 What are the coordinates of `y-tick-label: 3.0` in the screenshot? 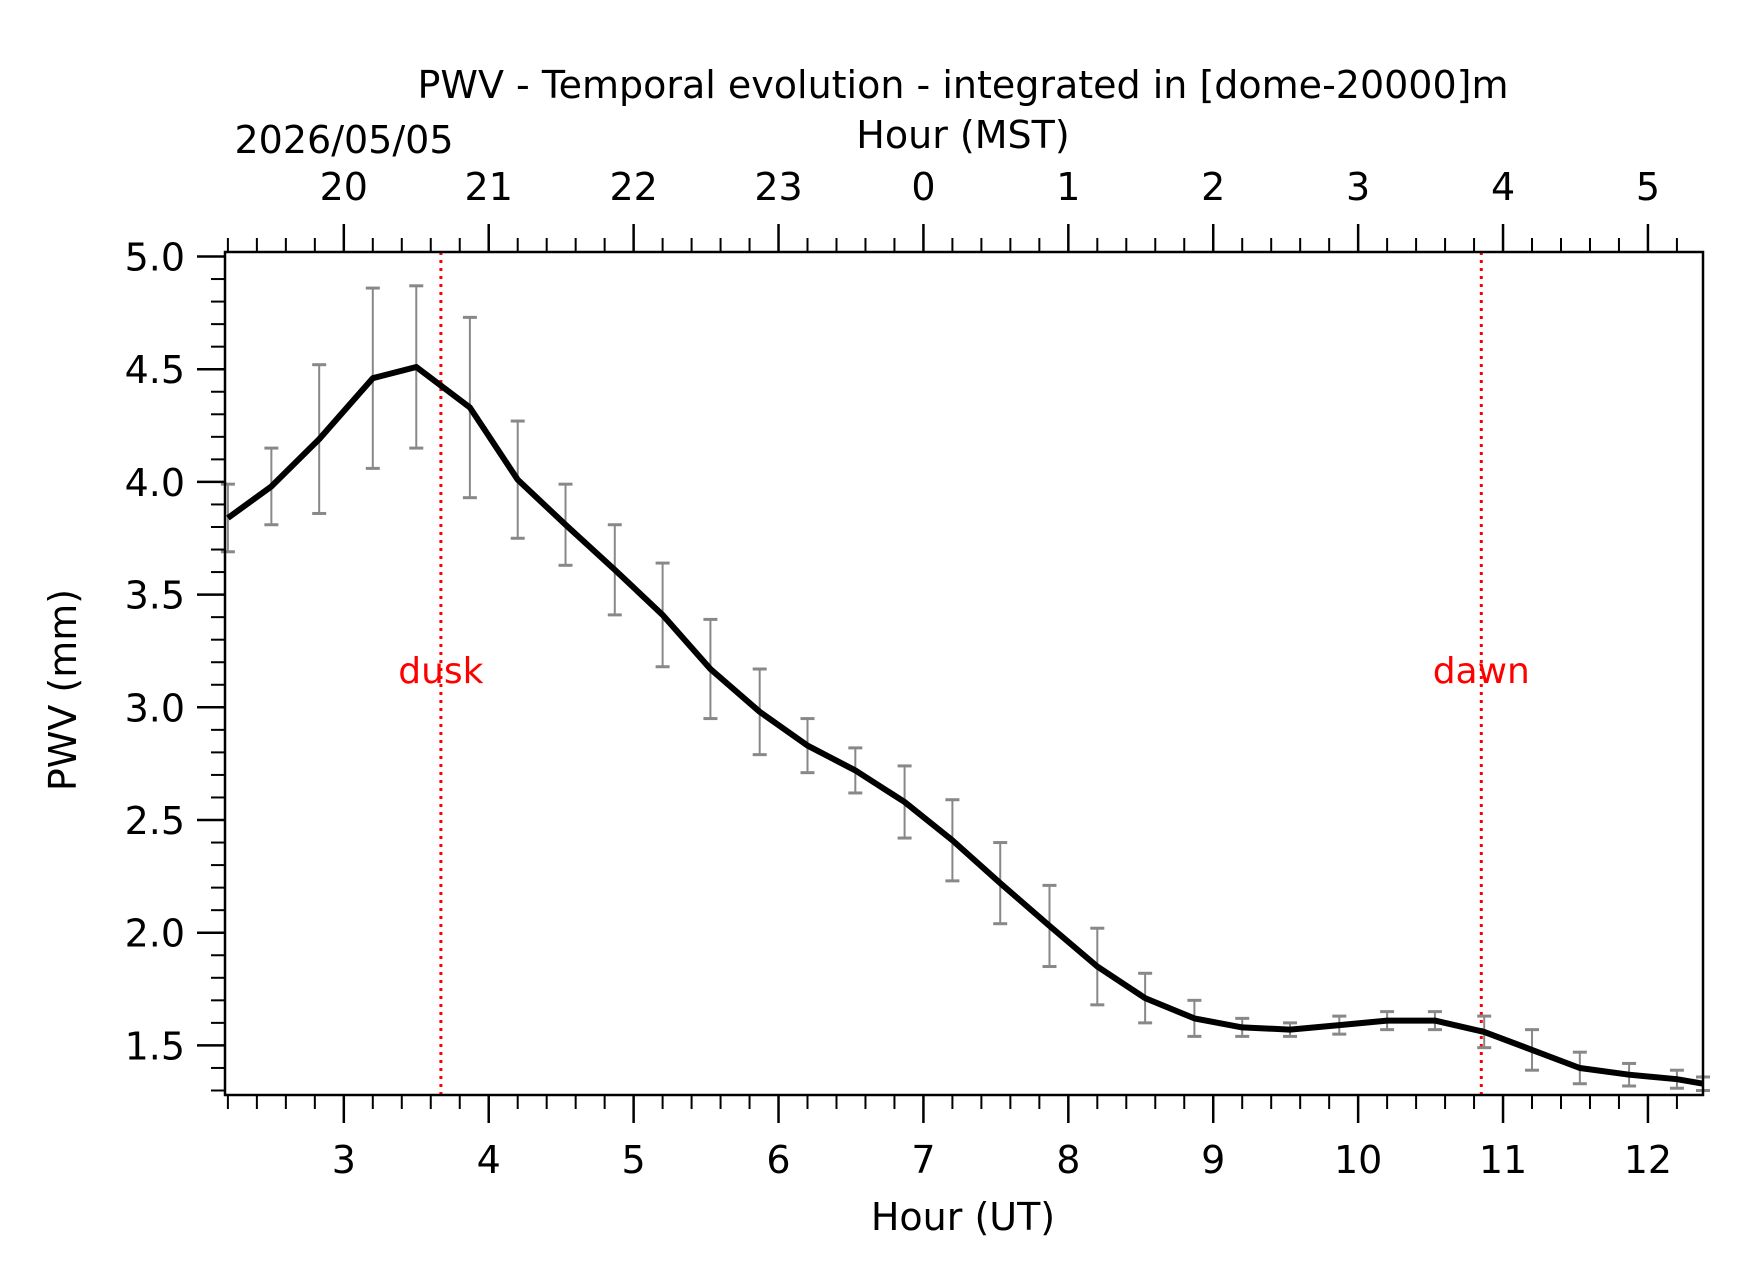 It's located at (155, 708).